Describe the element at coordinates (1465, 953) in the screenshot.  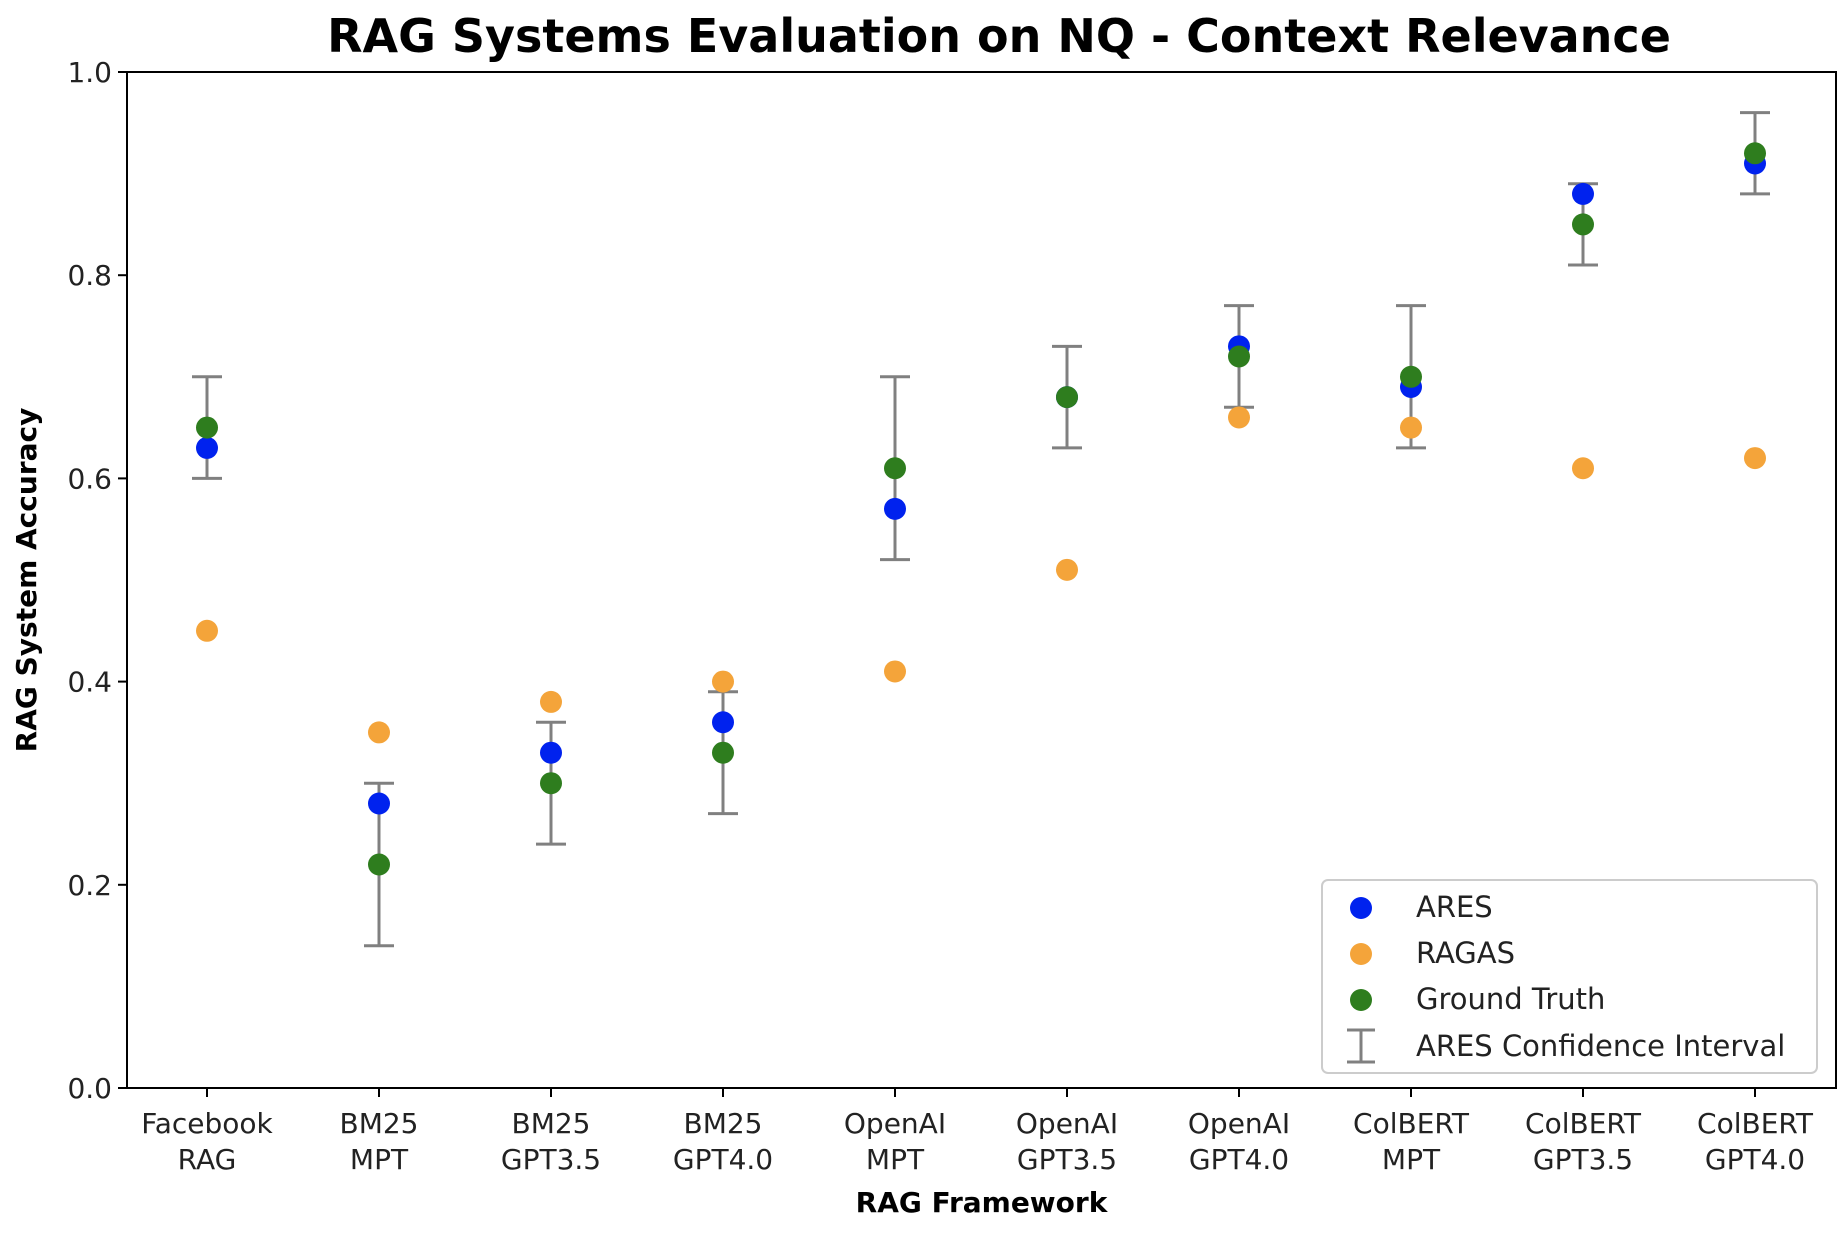
I see `legend-label: RAGAS` at that location.